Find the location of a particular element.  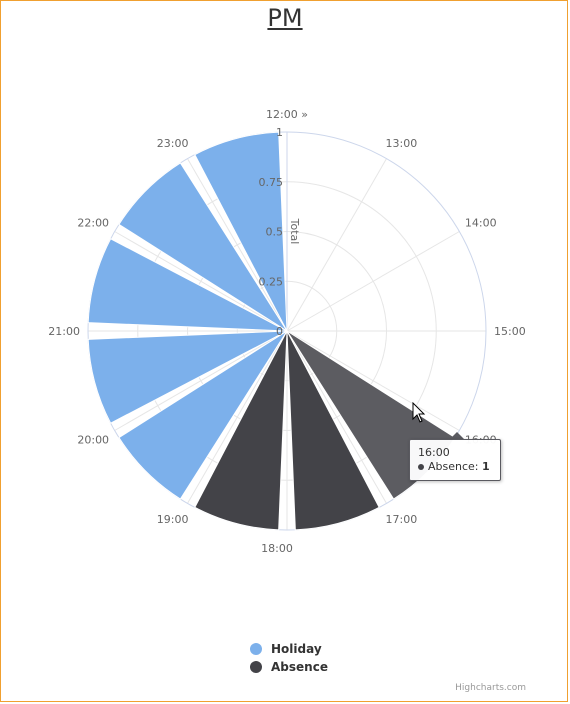

legend-symbol-absence is located at coordinates (256, 667).